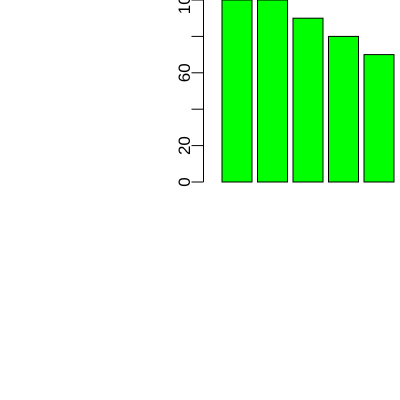 Image resolution: width=400 pixels, height=400 pixels. What do you see at coordinates (189, 93) in the screenshot?
I see `y-axis: 0 20 60 100` at bounding box center [189, 93].